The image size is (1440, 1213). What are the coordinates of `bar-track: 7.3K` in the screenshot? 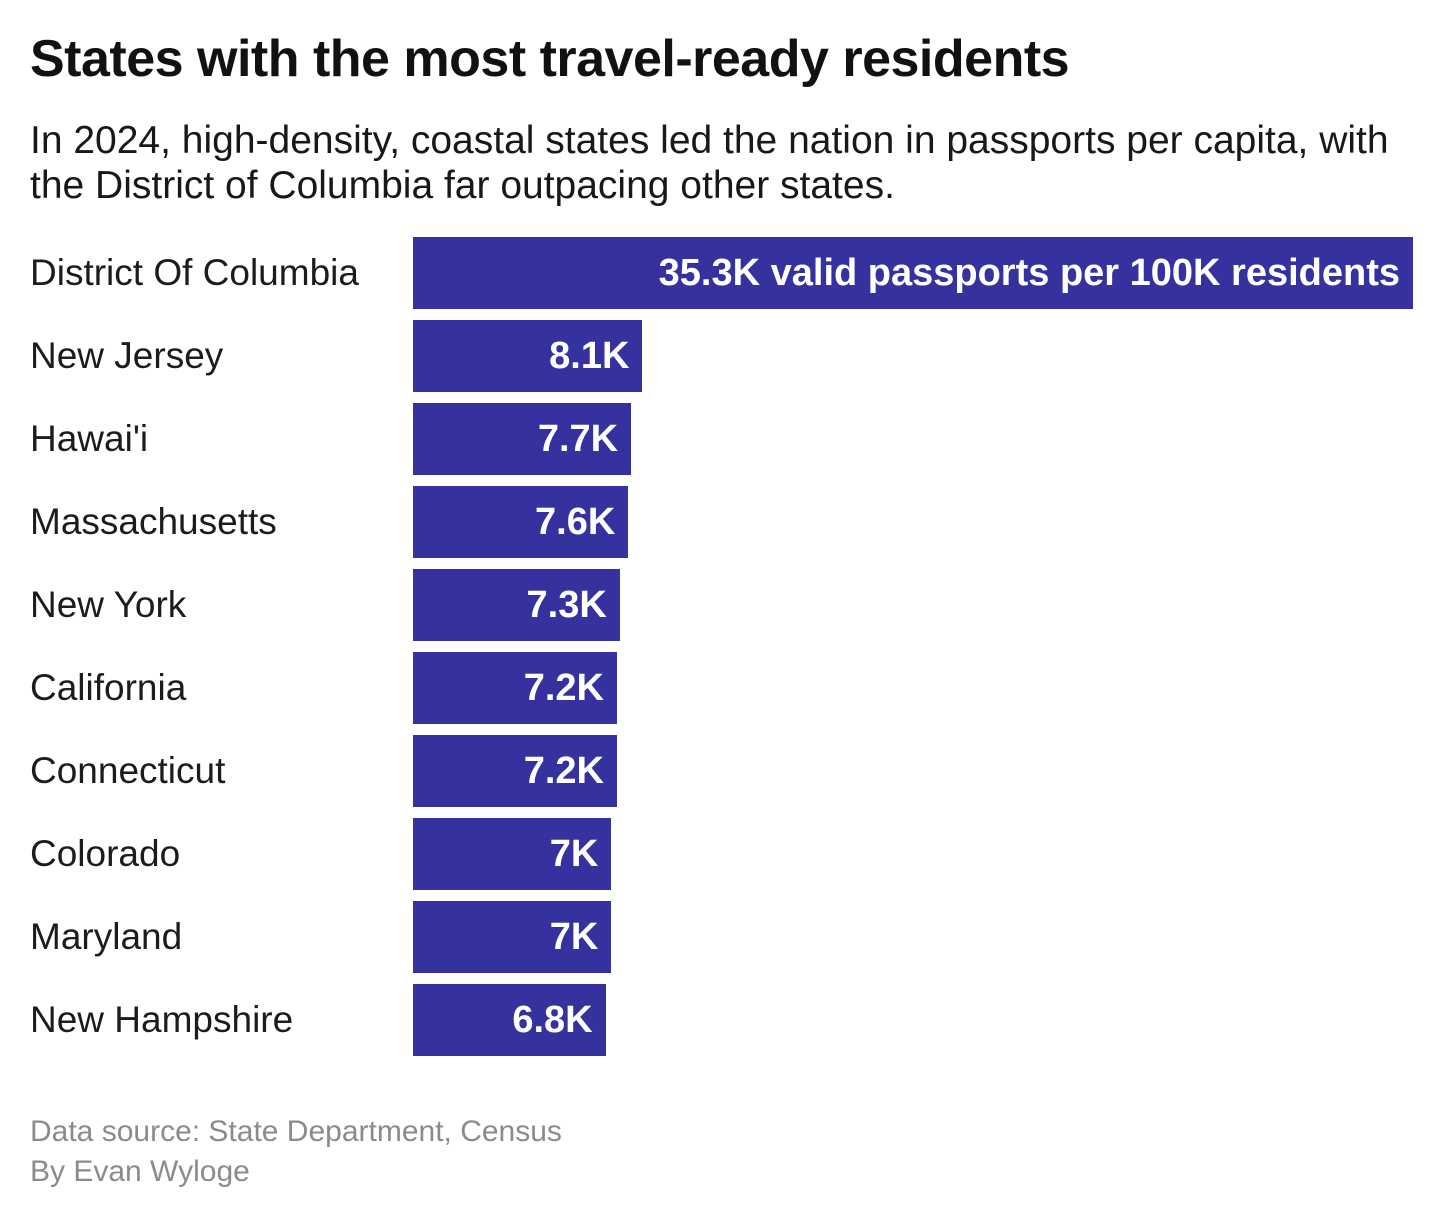 It's located at (913, 605).